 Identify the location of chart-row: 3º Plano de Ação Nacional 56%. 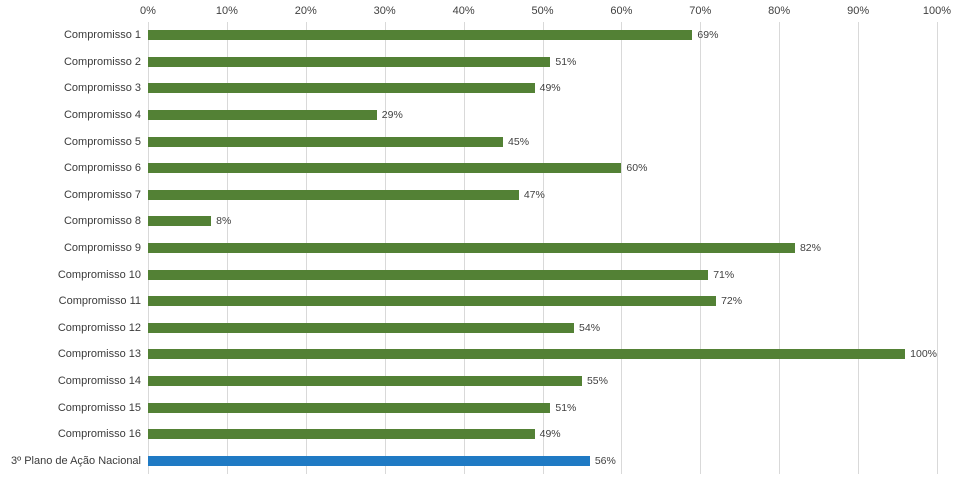
(468, 461).